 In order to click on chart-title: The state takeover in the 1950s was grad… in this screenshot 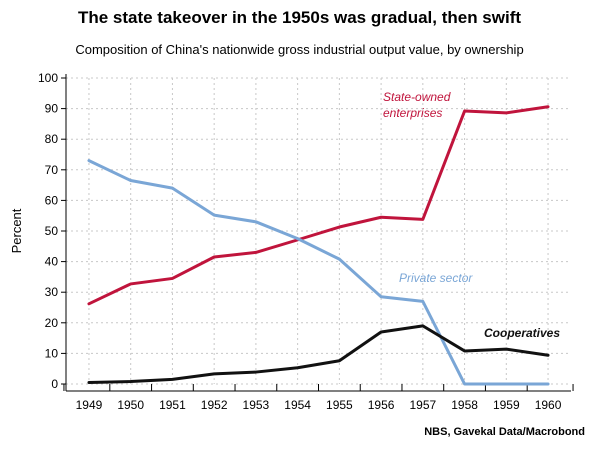, I will do `click(299, 17)`.